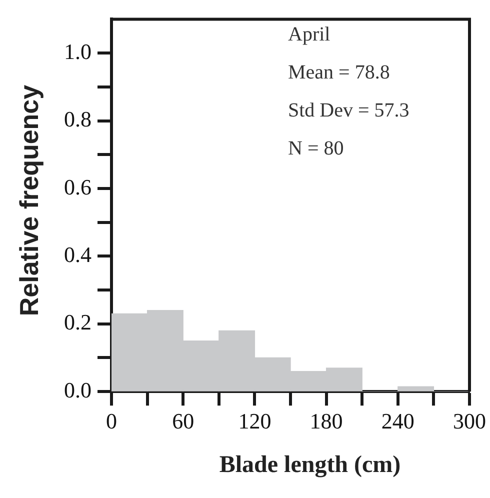 This screenshot has width=490, height=498. I want to click on y-tick-label: 0.6, so click(78, 187).